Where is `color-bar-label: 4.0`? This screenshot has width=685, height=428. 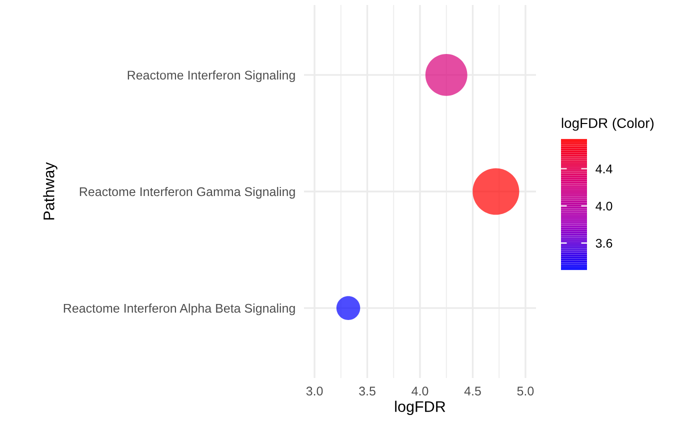
color-bar-label: 4.0 is located at coordinates (604, 206).